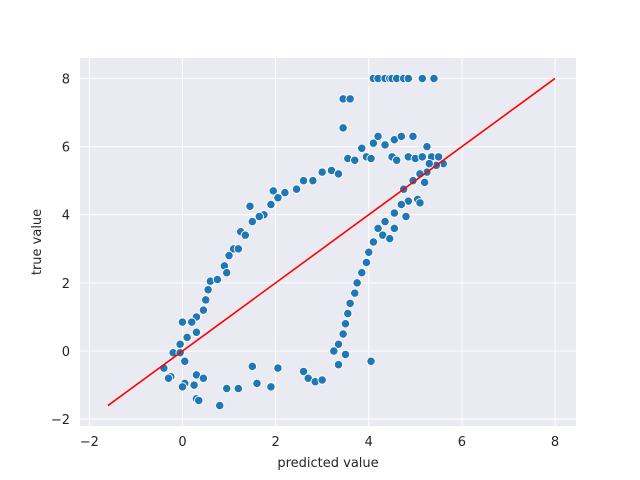  What do you see at coordinates (60, 420) in the screenshot?
I see `y-tick-label: −2` at bounding box center [60, 420].